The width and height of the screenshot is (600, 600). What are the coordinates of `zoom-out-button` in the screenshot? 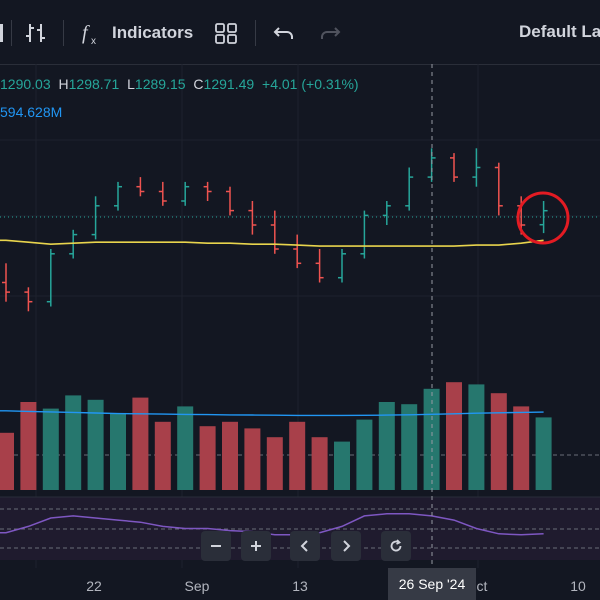 It's located at (216, 546).